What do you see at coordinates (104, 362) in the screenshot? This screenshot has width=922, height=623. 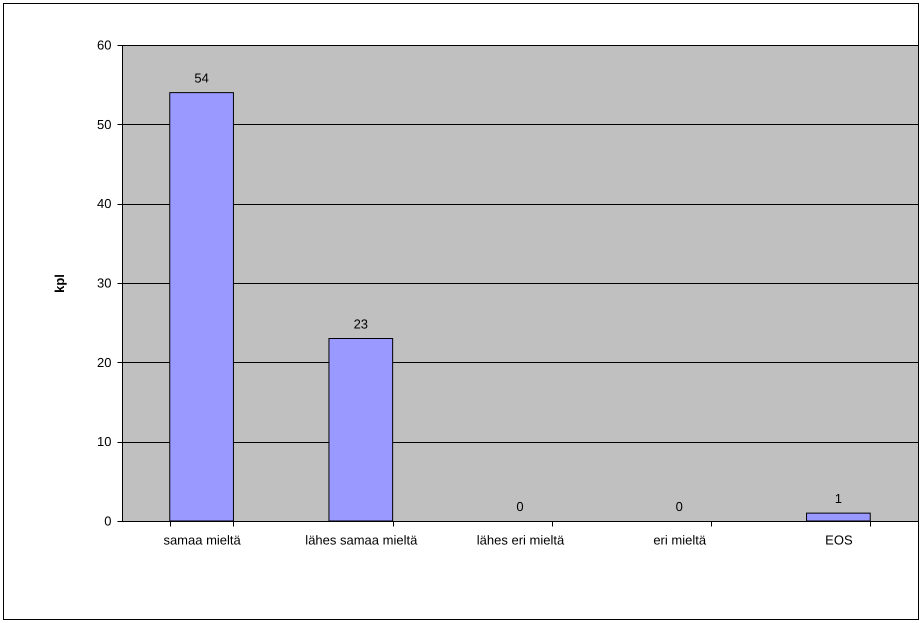 I see `y-tick-label: 20` at bounding box center [104, 362].